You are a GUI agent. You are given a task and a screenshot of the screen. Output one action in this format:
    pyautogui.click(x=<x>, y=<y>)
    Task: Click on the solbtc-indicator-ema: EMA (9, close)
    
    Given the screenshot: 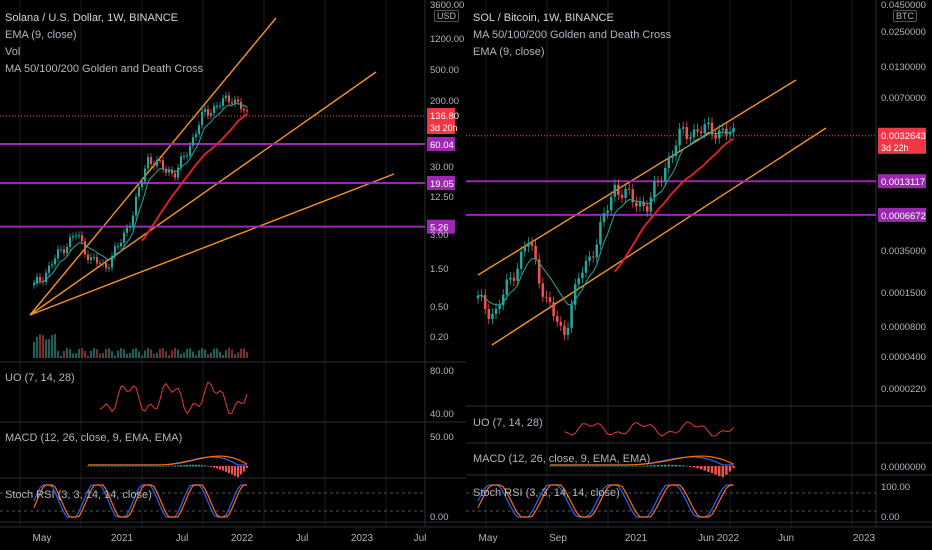 What is the action you would take?
    pyautogui.click(x=509, y=52)
    